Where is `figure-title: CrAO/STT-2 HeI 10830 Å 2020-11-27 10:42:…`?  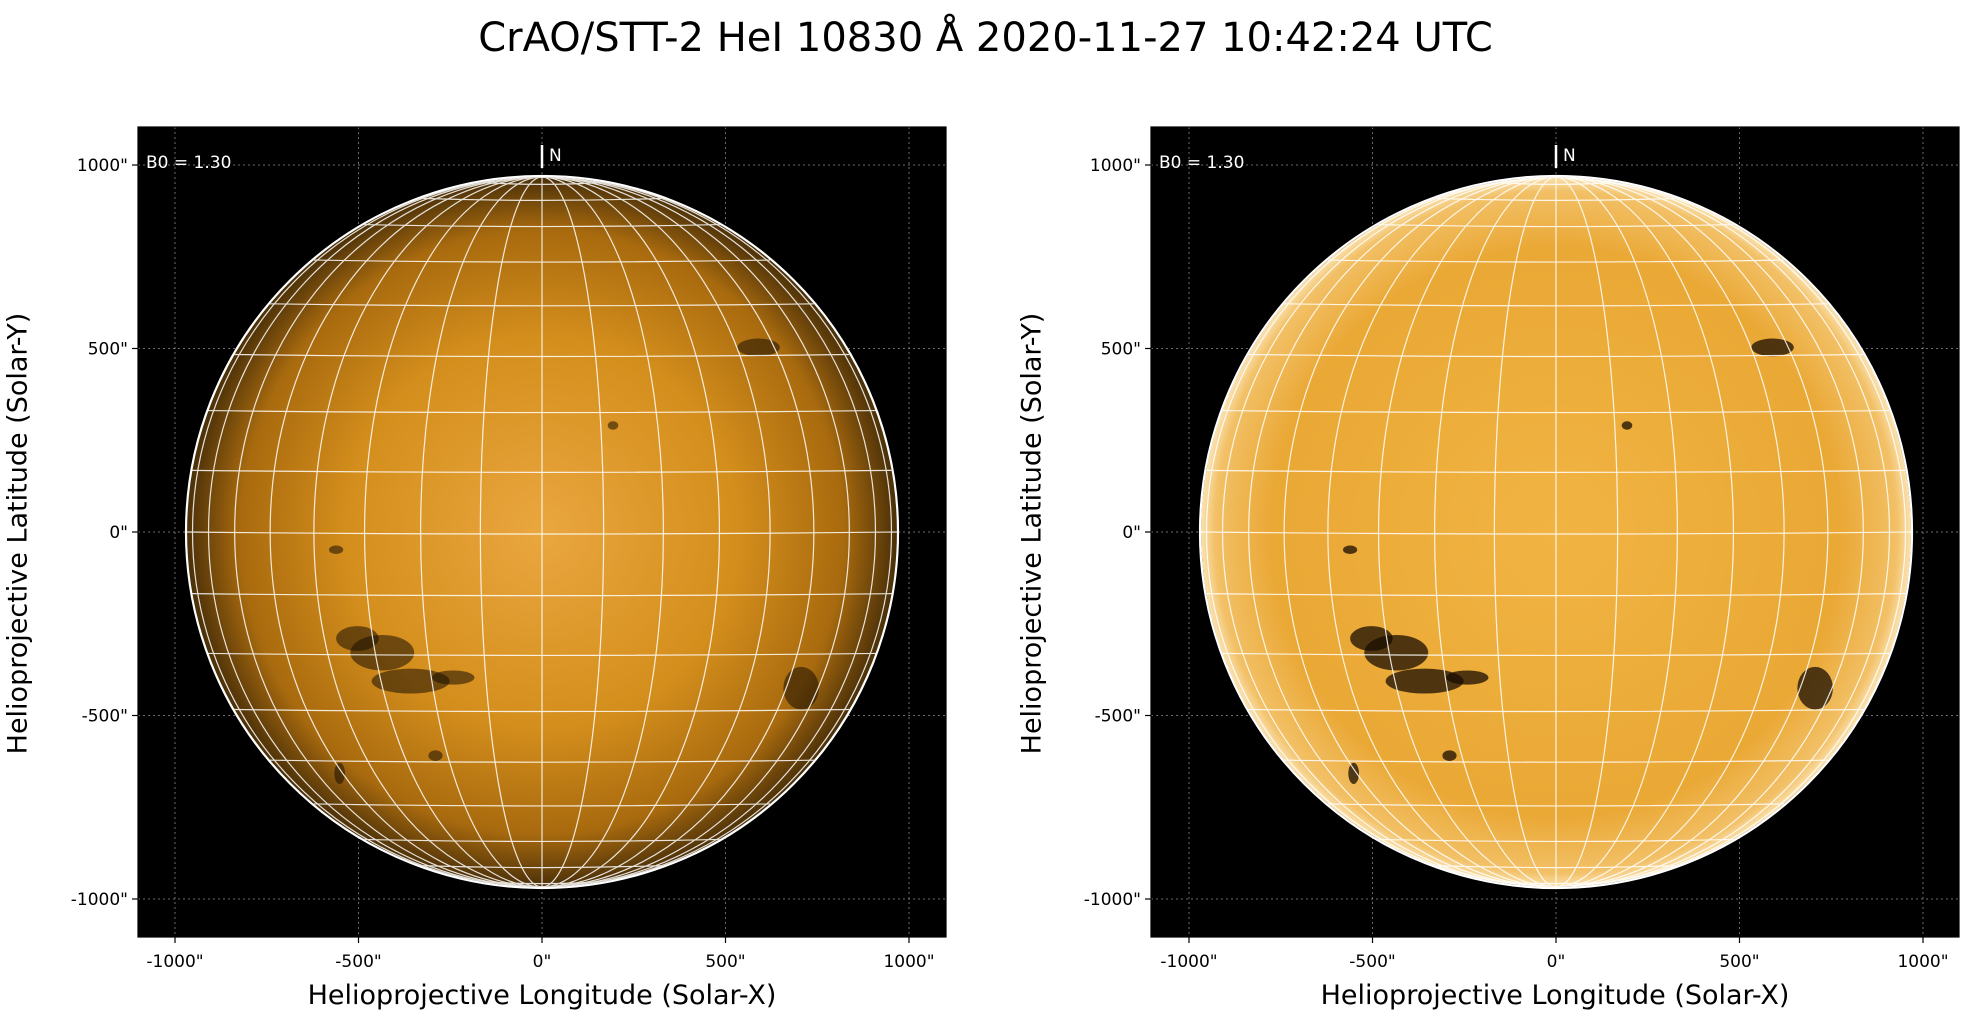
figure-title: CrAO/STT-2 HeI 10830 Å 2020-11-27 10:42:… is located at coordinates (985, 38).